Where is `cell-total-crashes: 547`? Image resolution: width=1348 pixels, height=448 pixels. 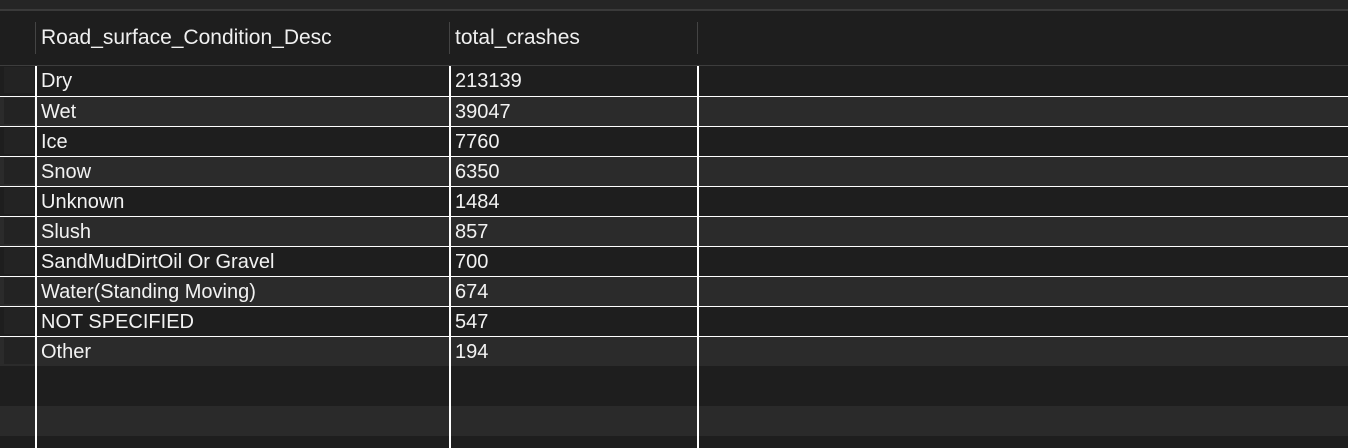 cell-total-crashes: 547 is located at coordinates (472, 322).